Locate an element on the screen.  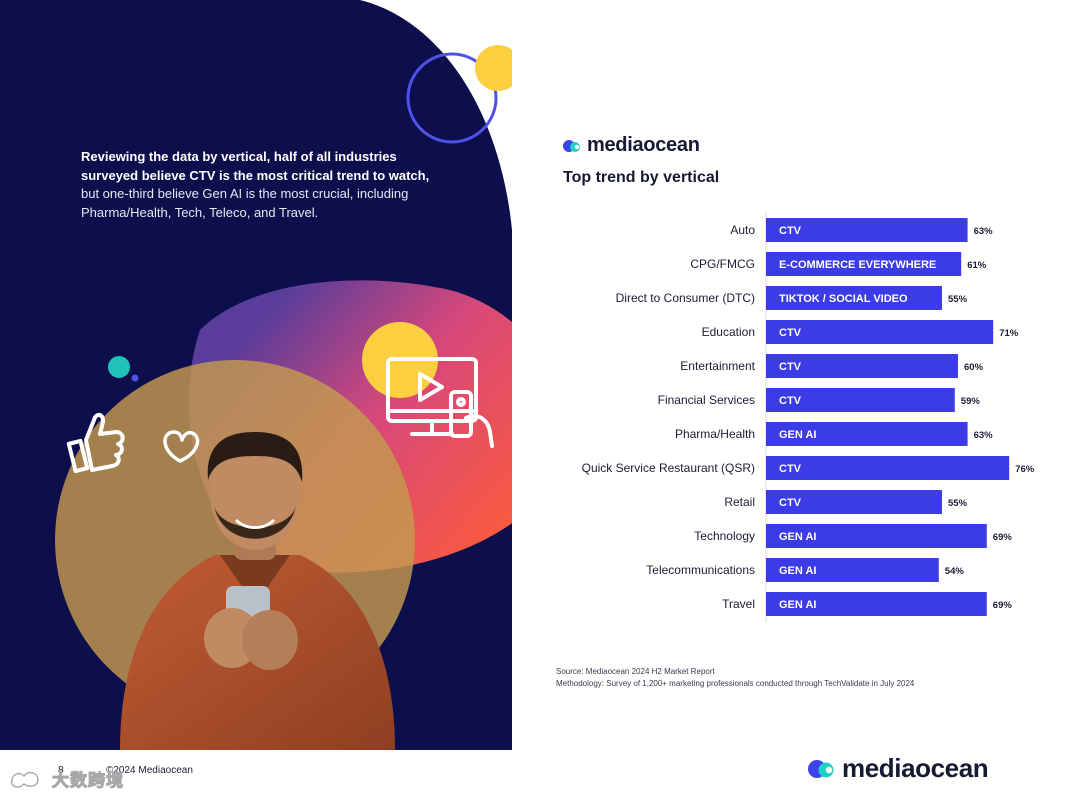
category-label: Financial Services is located at coordinates (706, 400).